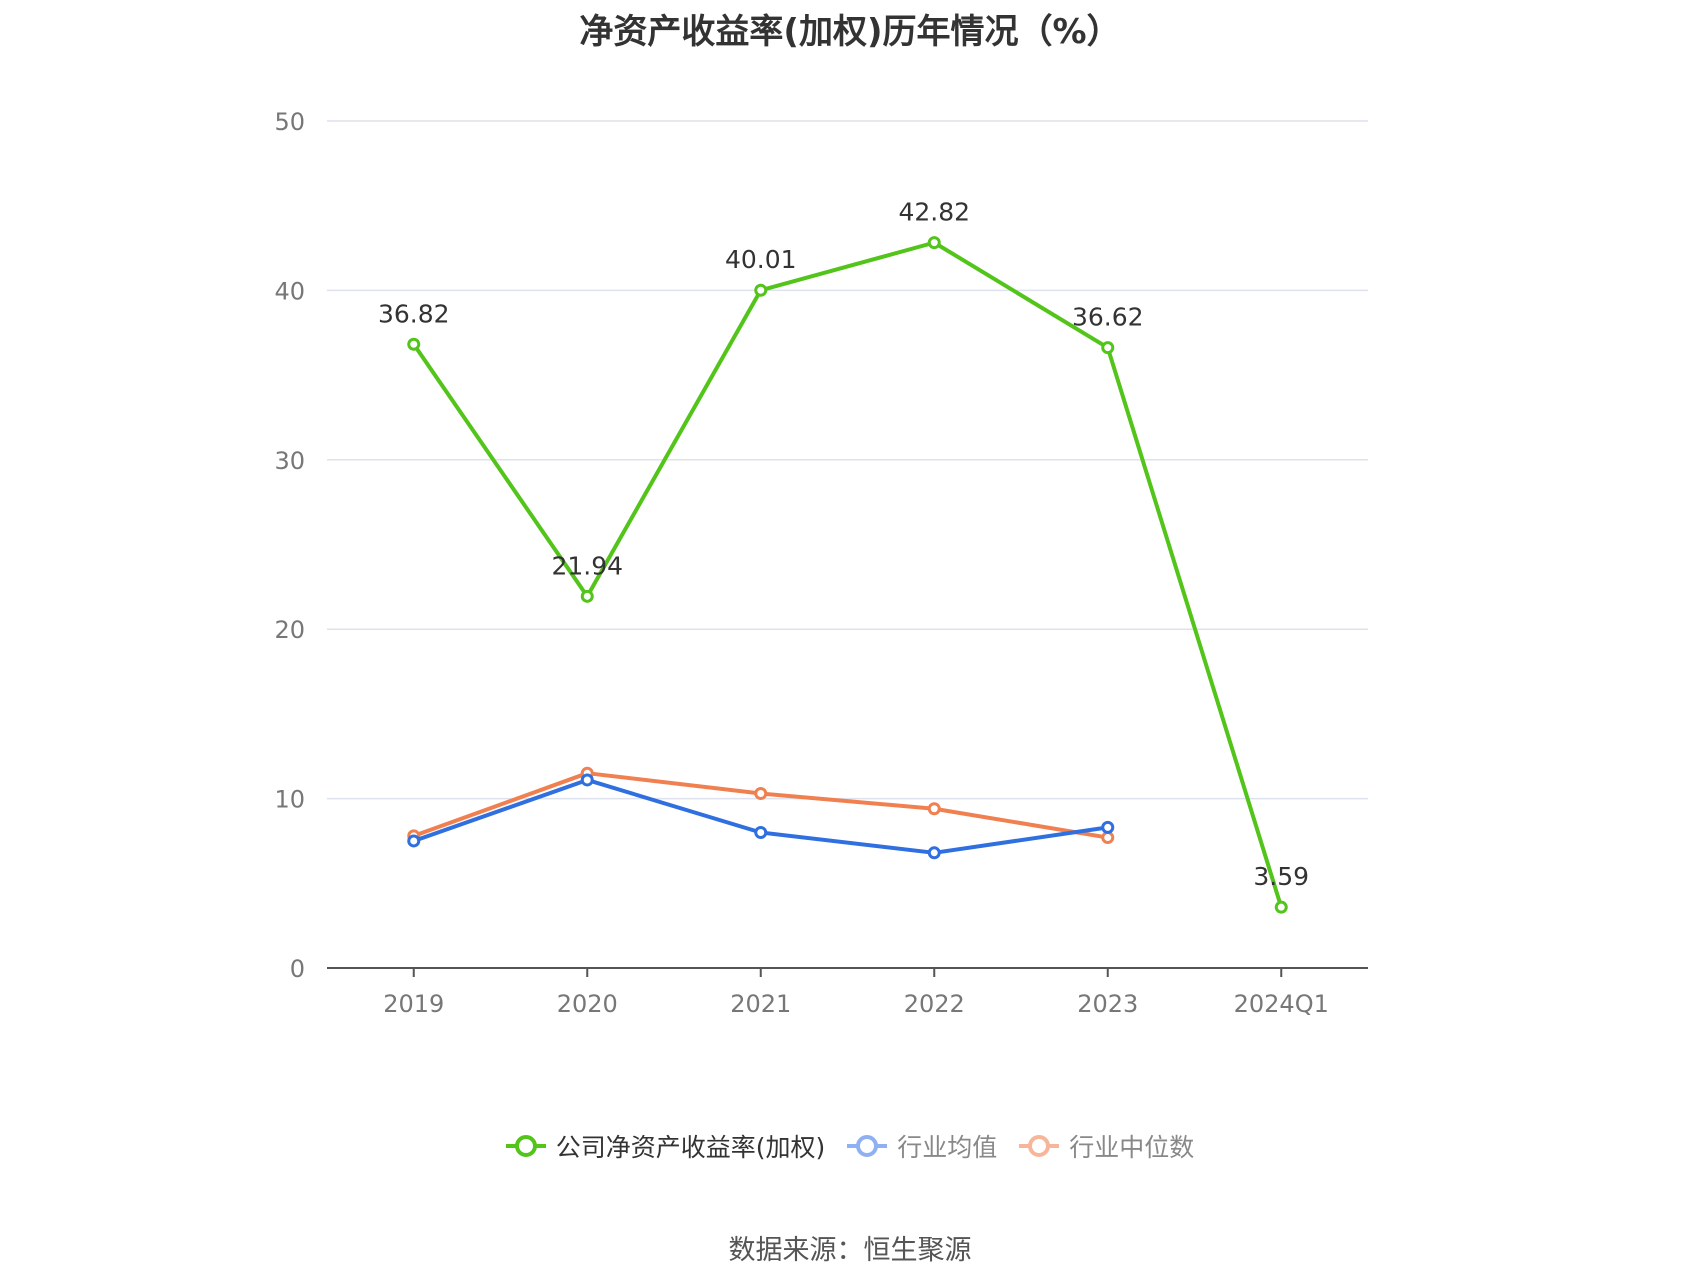 Image resolution: width=1700 pixels, height=1274 pixels. Describe the element at coordinates (587, 565) in the screenshot. I see `data-label: 21.94` at that location.